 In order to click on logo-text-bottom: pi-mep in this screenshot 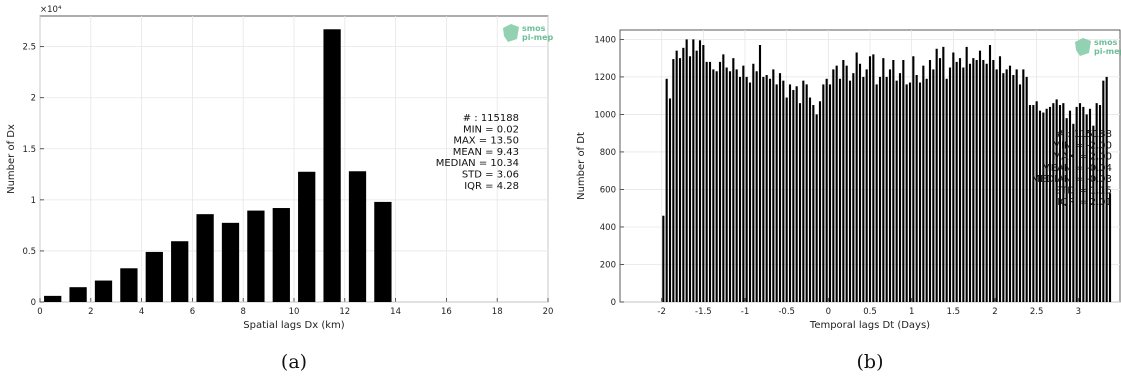, I will do `click(1107, 51)`.